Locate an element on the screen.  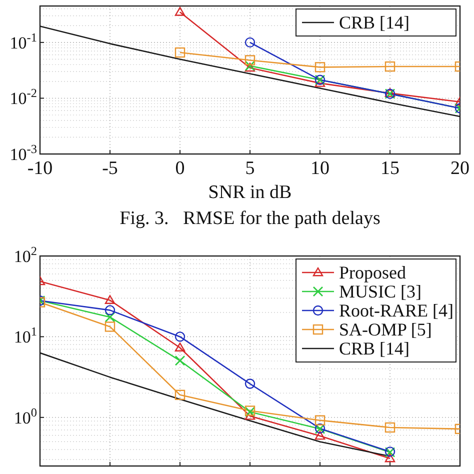
legend-label: Root-RARE [4] is located at coordinates (396, 310).